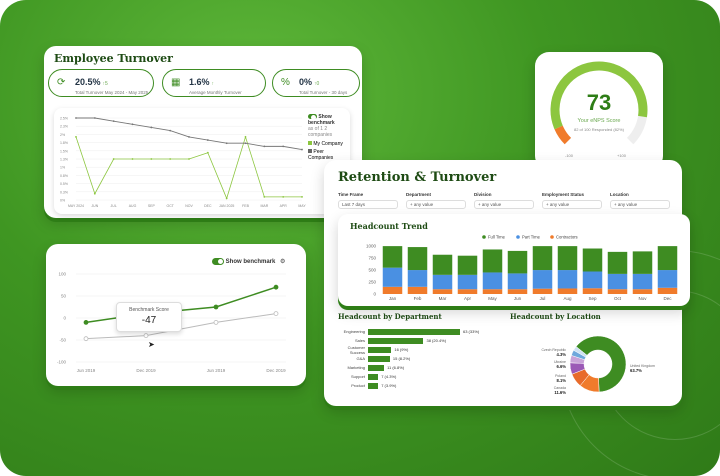 The image size is (720, 476). Describe the element at coordinates (419, 194) in the screenshot. I see `filter-label: Department` at that location.